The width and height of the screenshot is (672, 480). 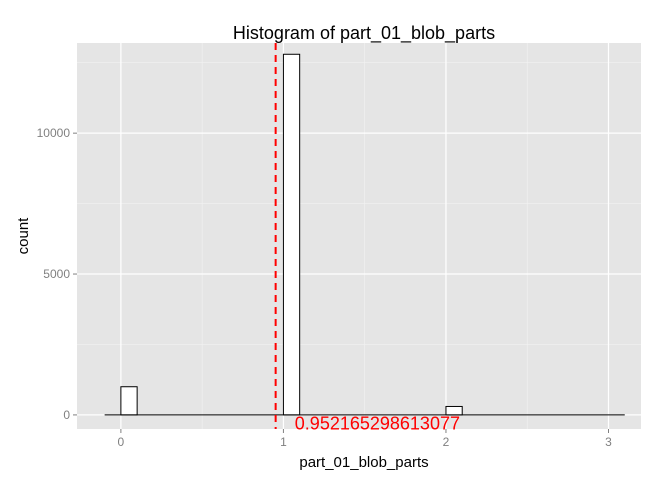 What do you see at coordinates (365, 439) in the screenshot?
I see `x-axis-ticks: 0 1 2 3` at bounding box center [365, 439].